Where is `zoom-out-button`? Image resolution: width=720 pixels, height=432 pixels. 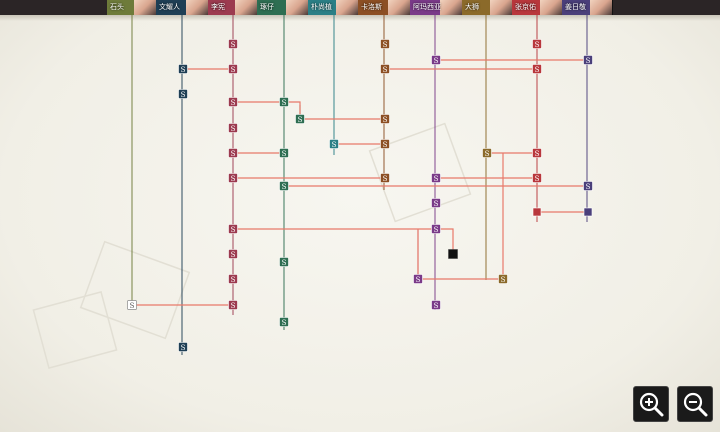 zoom-out-button is located at coordinates (695, 404).